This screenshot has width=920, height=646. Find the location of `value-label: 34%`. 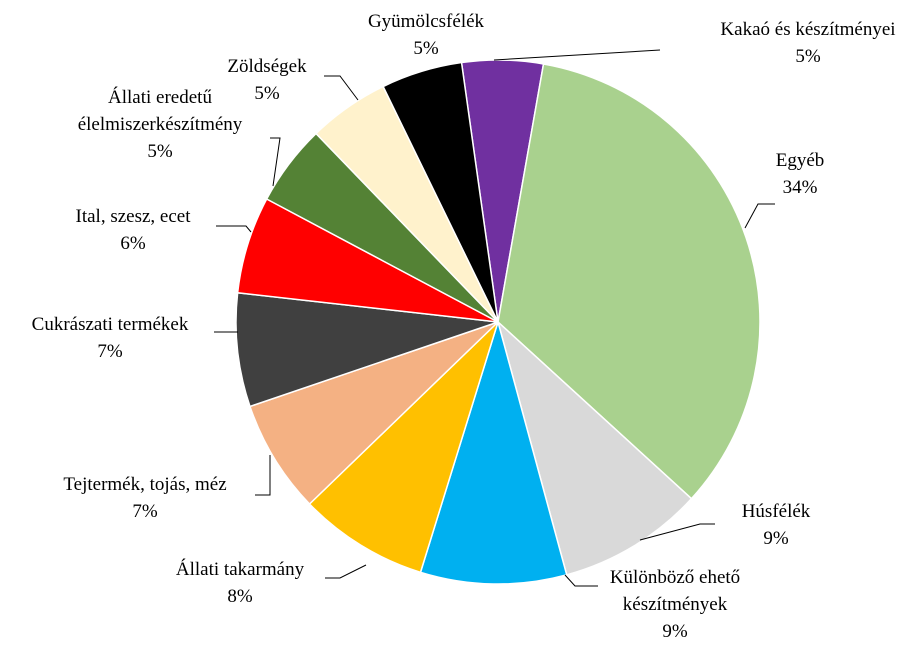

value-label: 34% is located at coordinates (800, 187).